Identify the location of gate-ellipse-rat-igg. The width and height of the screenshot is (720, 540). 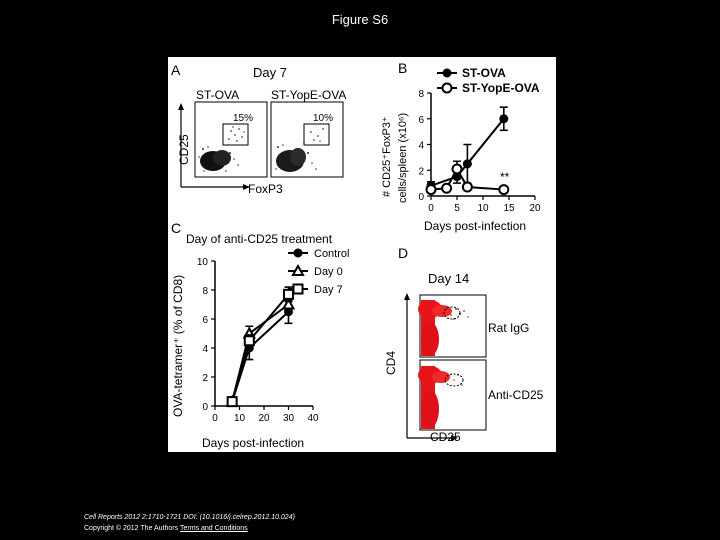
(452, 313).